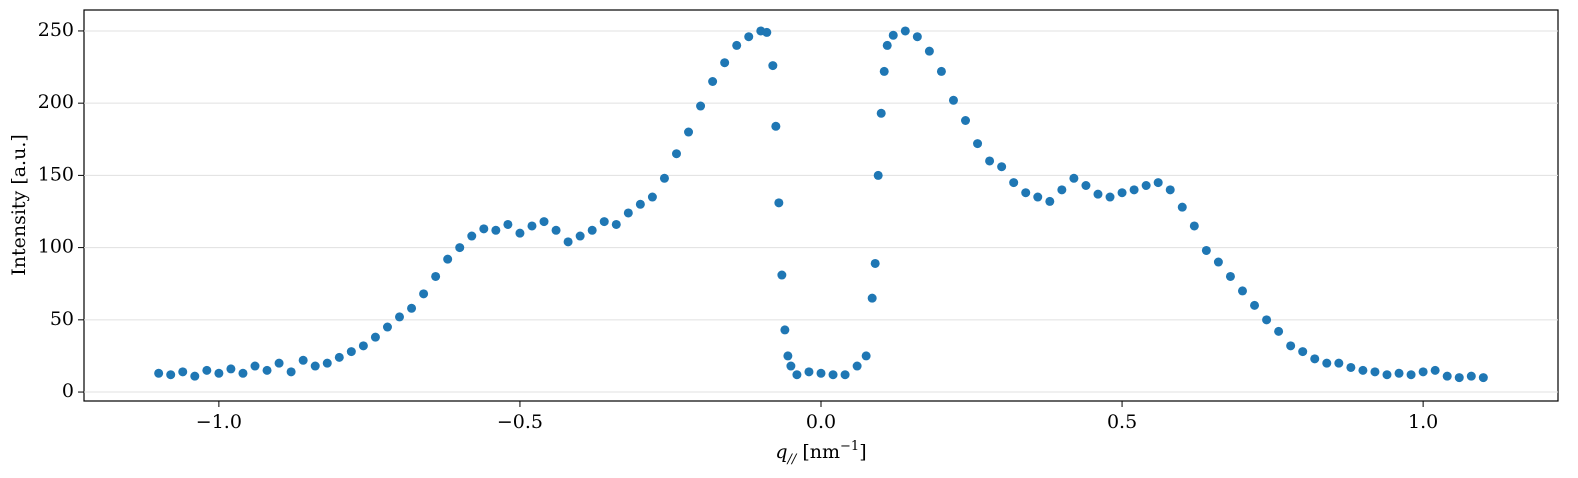 The image size is (1578, 478). What do you see at coordinates (862, 452) in the screenshot?
I see `x-label-close: ]` at bounding box center [862, 452].